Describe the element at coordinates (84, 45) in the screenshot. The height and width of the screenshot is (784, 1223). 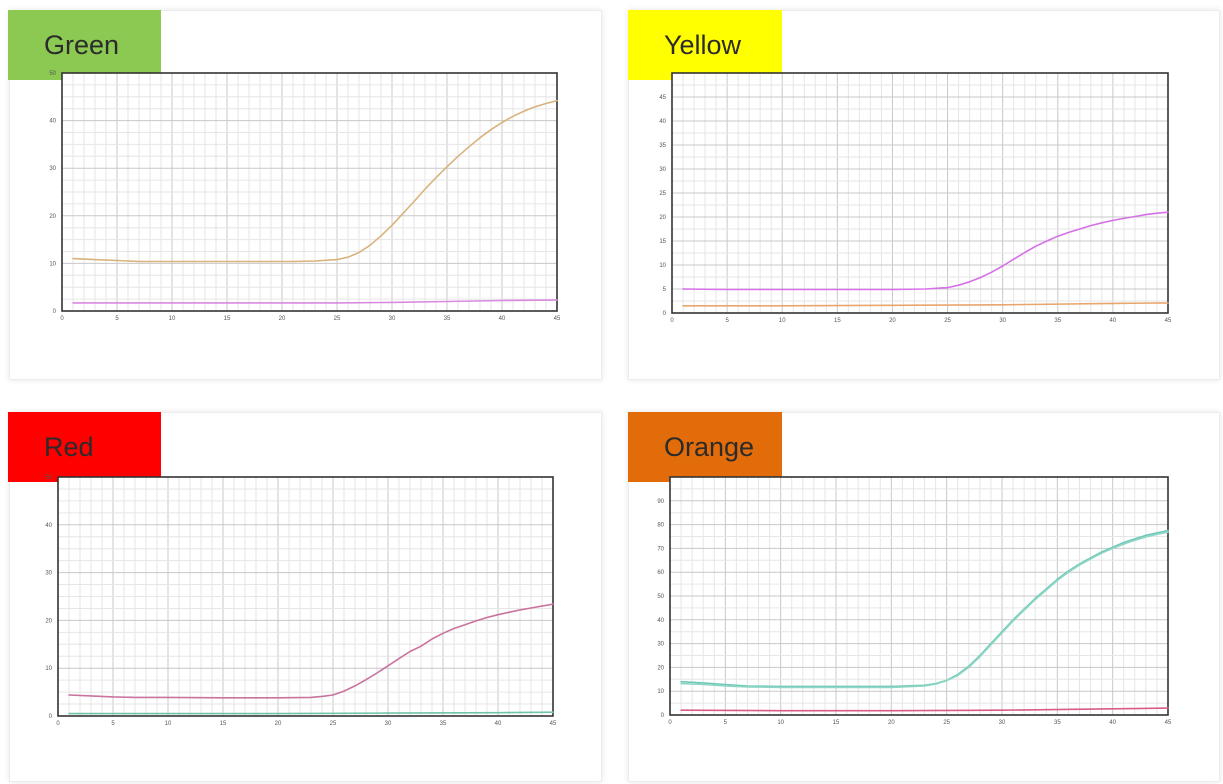
I see `channel-label-green: Green` at that location.